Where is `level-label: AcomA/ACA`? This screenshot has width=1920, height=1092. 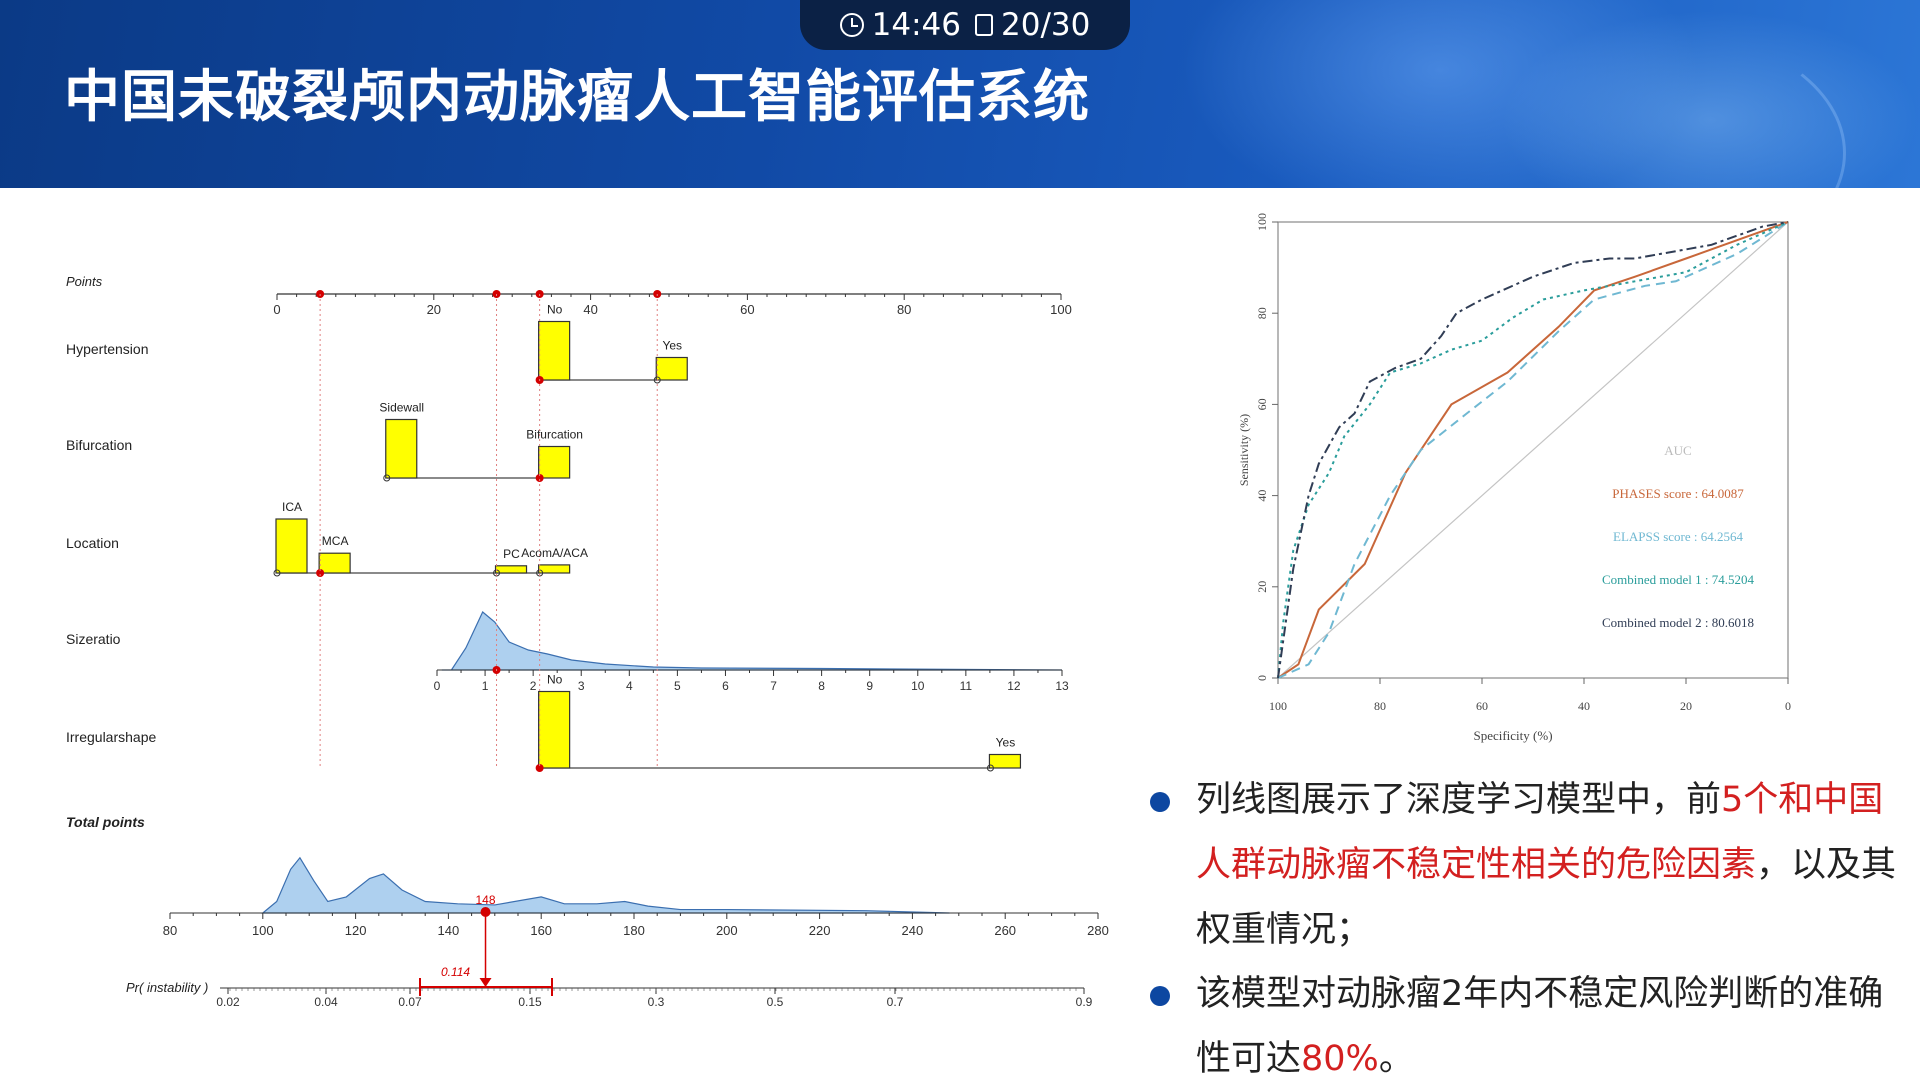 level-label: AcomA/ACA is located at coordinates (554, 553).